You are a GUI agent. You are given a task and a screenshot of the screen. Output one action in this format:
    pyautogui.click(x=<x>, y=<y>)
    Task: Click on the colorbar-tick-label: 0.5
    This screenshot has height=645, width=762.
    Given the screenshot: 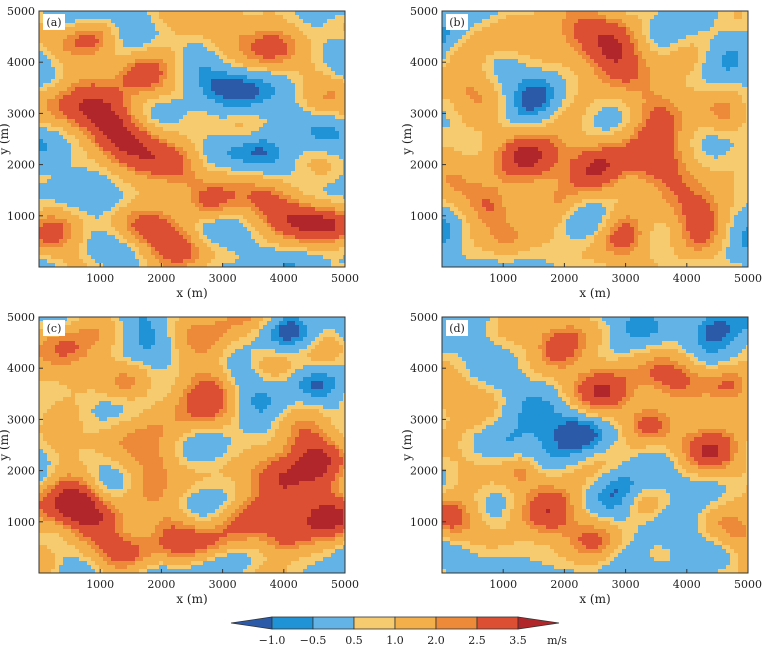 What is the action you would take?
    pyautogui.click(x=354, y=639)
    